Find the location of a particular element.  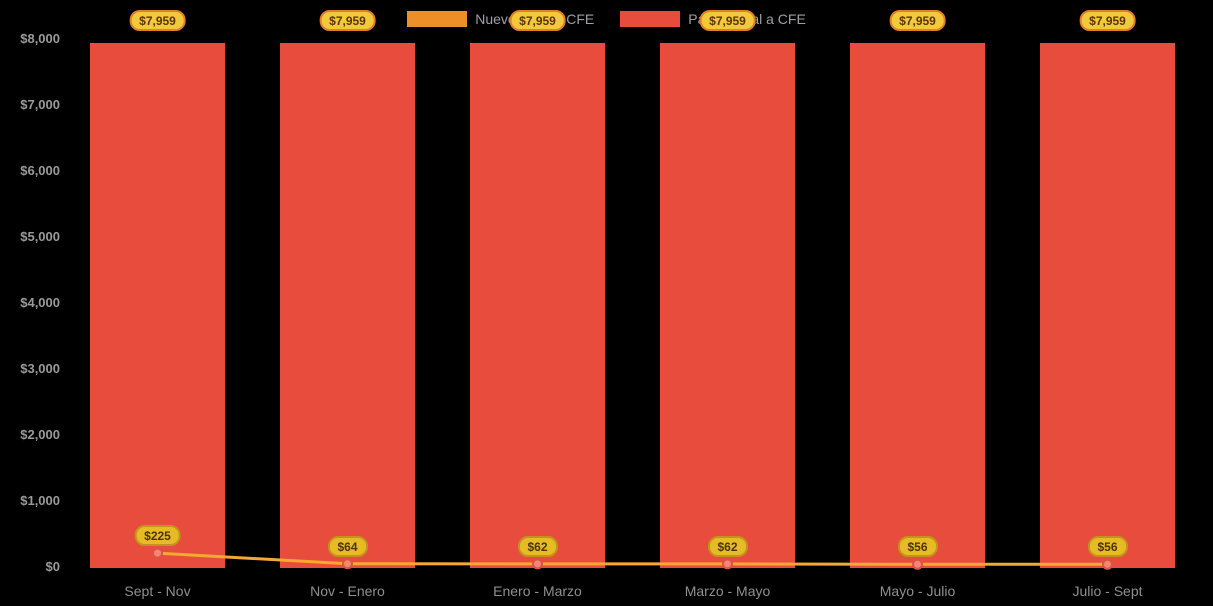

x-axis-category-label: Enero - Marzo is located at coordinates (537, 591).